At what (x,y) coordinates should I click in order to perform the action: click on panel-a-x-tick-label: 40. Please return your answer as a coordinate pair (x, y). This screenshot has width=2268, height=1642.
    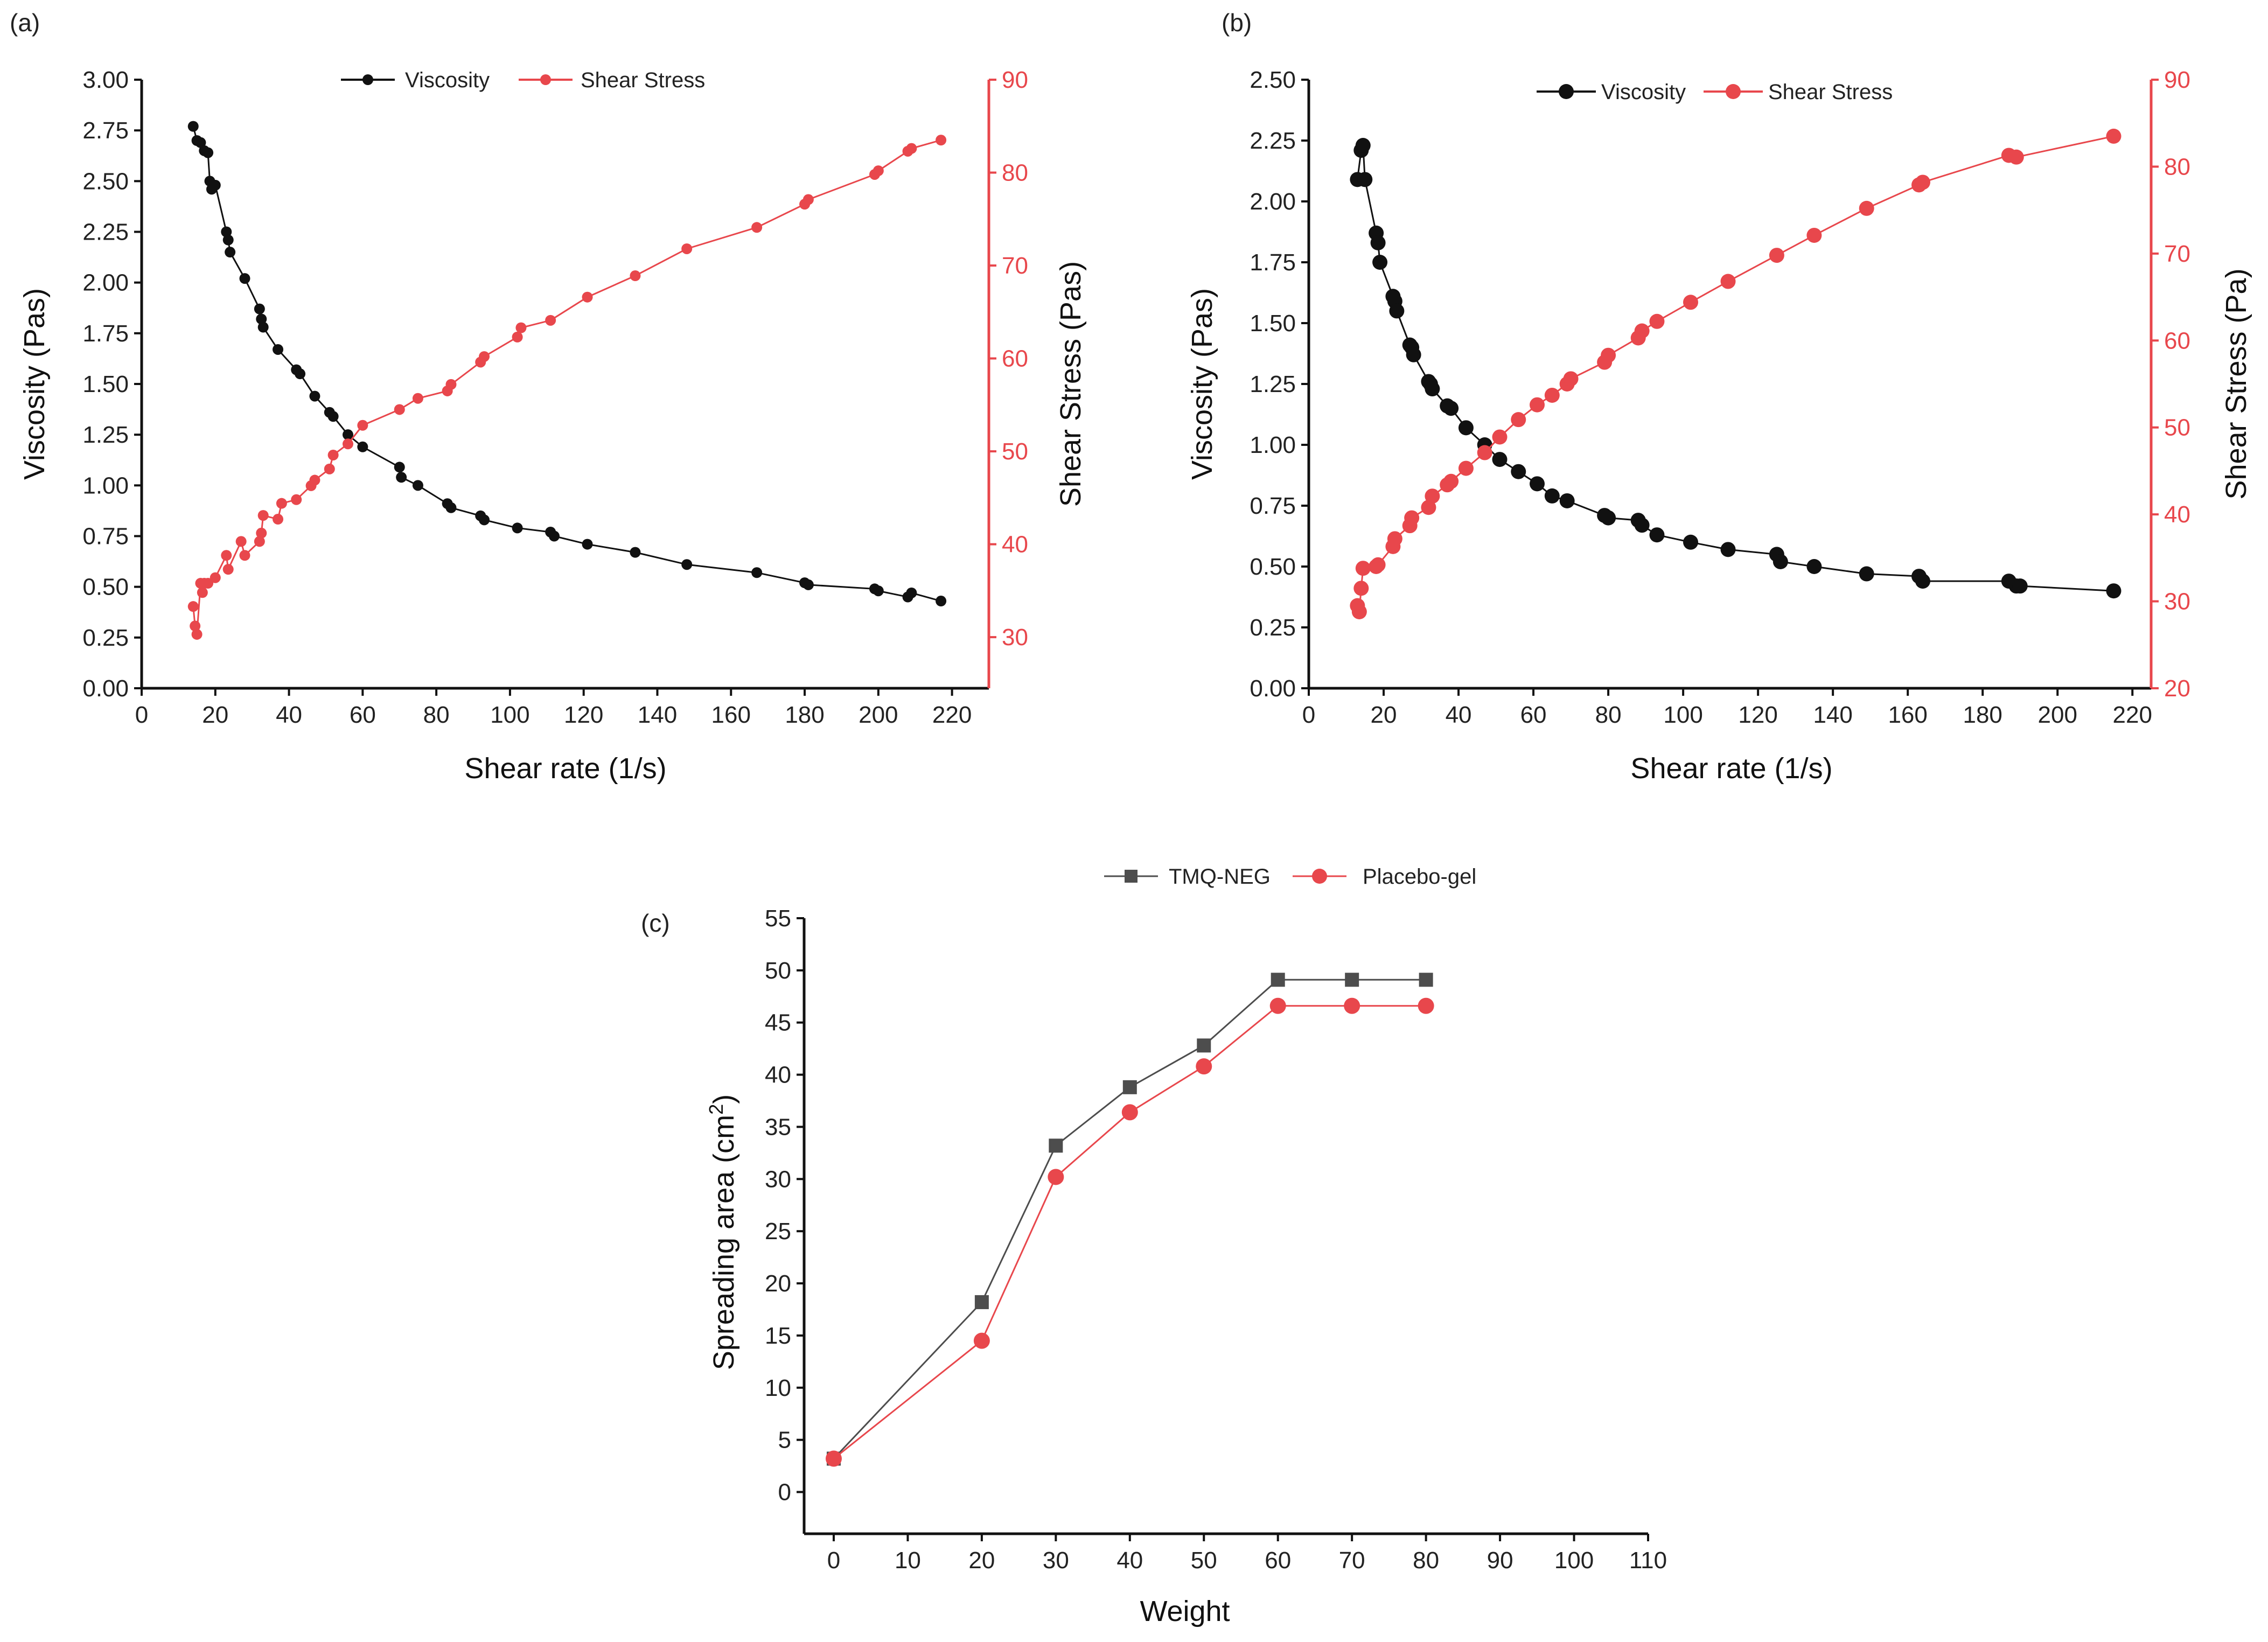
    Looking at the image, I should click on (289, 715).